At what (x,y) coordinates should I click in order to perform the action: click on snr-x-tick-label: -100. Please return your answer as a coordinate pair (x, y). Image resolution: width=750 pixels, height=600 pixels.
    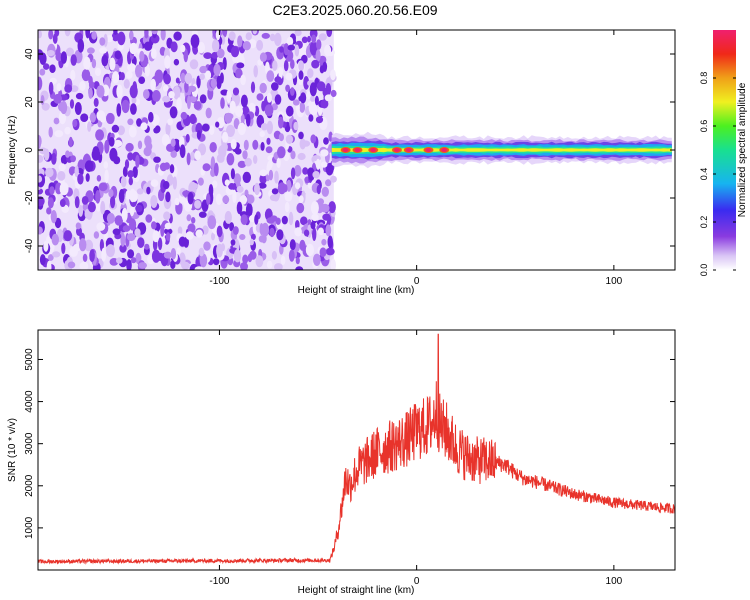
    Looking at the image, I should click on (219, 581).